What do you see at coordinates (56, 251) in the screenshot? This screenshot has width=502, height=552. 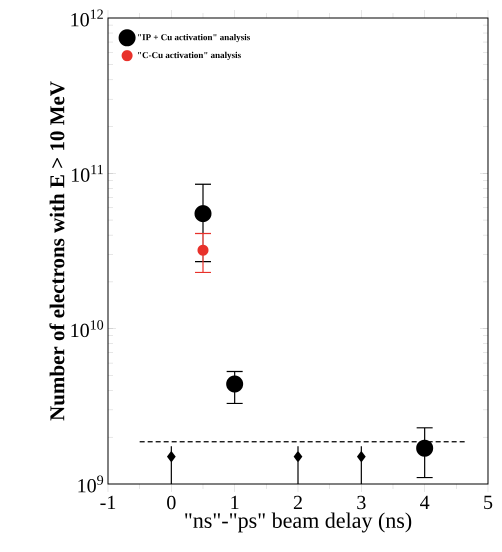 I see `y-axis-title: Number of electrons with E > 10 MeV` at bounding box center [56, 251].